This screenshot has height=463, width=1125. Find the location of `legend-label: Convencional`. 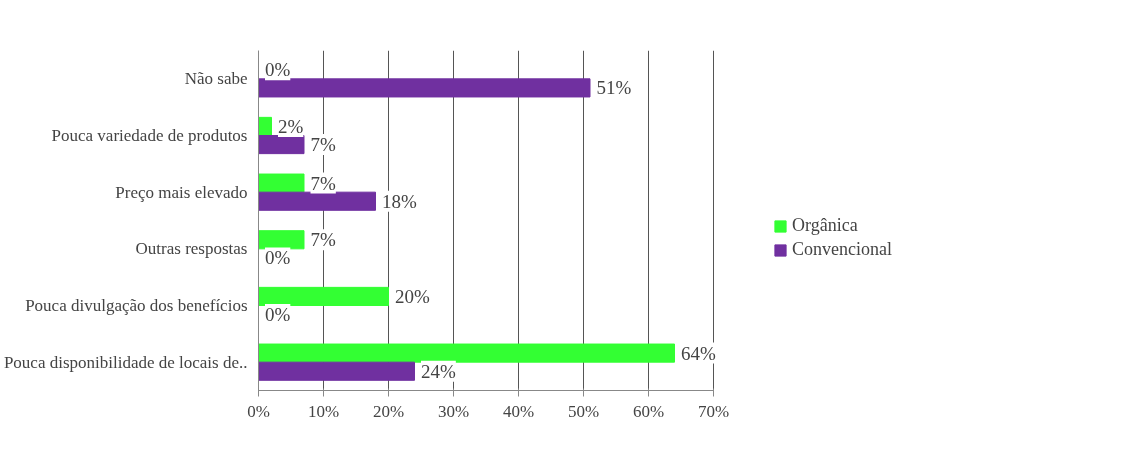

legend-label: Convencional is located at coordinates (842, 249).